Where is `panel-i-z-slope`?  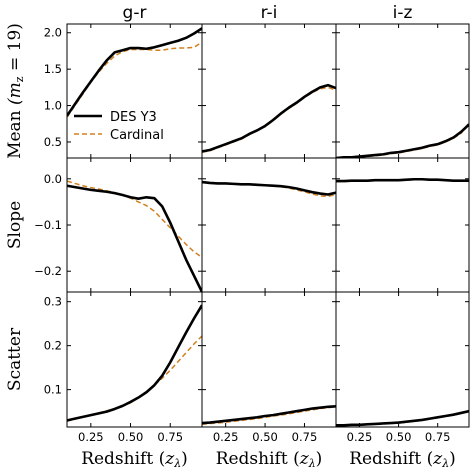 panel-i-z-slope is located at coordinates (402, 225).